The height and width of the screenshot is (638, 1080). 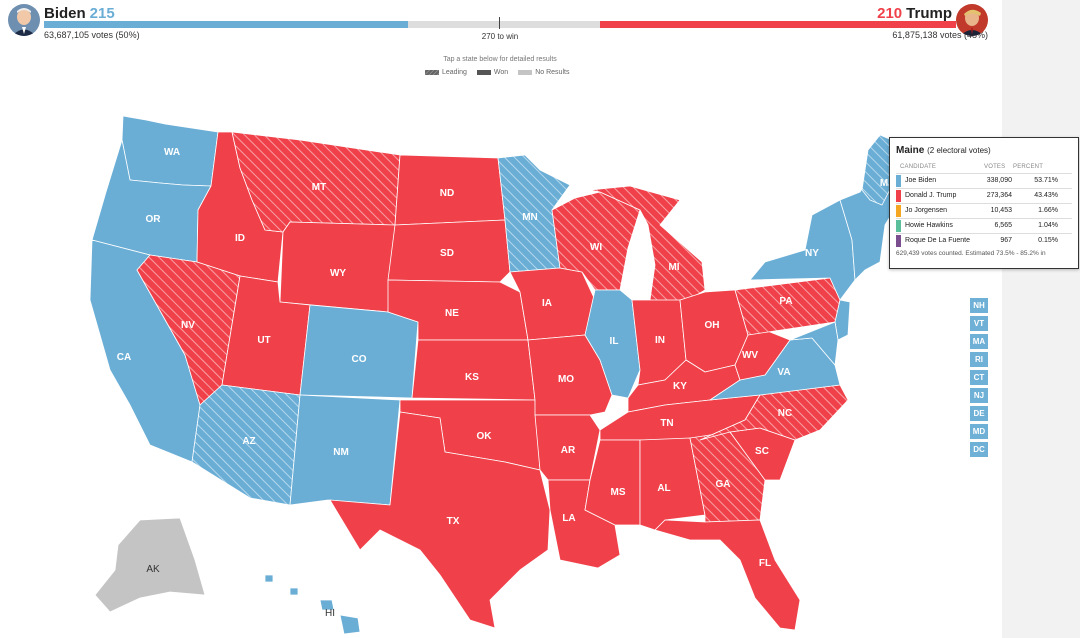 I want to click on state-sd, so click(x=449, y=251).